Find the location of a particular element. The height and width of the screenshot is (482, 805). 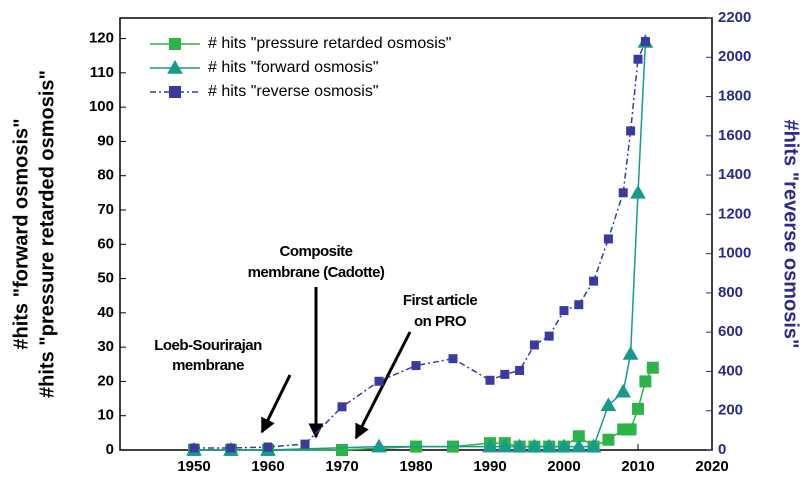

annotation: Loeb-Sourirajan is located at coordinates (208, 345).